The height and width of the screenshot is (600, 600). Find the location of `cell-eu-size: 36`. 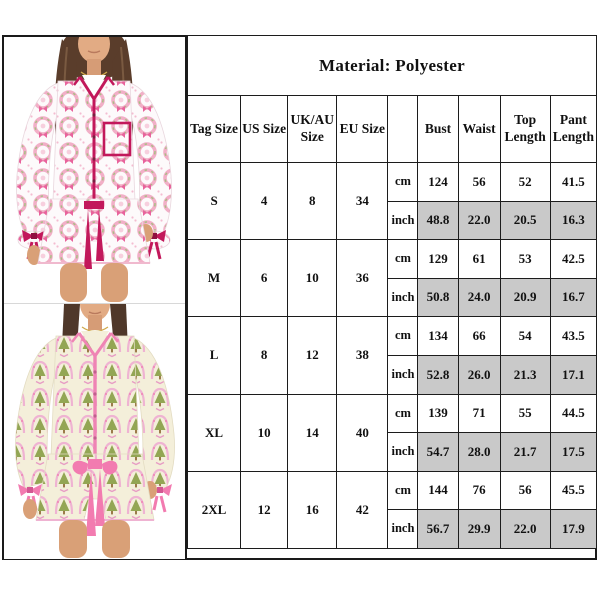

cell-eu-size: 36 is located at coordinates (362, 278).